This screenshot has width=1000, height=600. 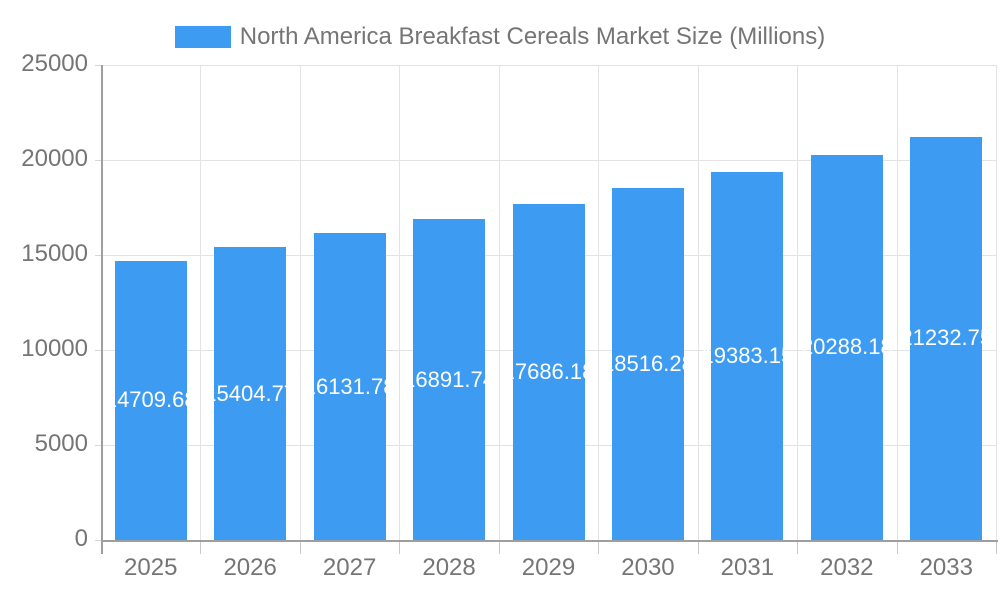 I want to click on bar-value-label: 18516.28, so click(x=648, y=364).